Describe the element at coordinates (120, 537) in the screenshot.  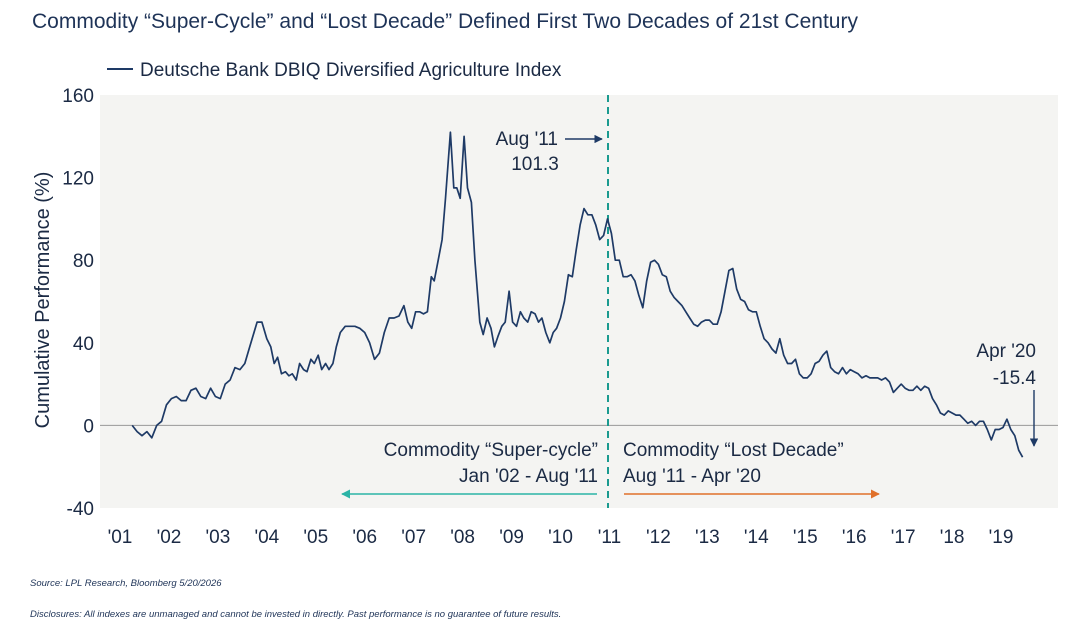
I see `x-tick-label: '01` at that location.